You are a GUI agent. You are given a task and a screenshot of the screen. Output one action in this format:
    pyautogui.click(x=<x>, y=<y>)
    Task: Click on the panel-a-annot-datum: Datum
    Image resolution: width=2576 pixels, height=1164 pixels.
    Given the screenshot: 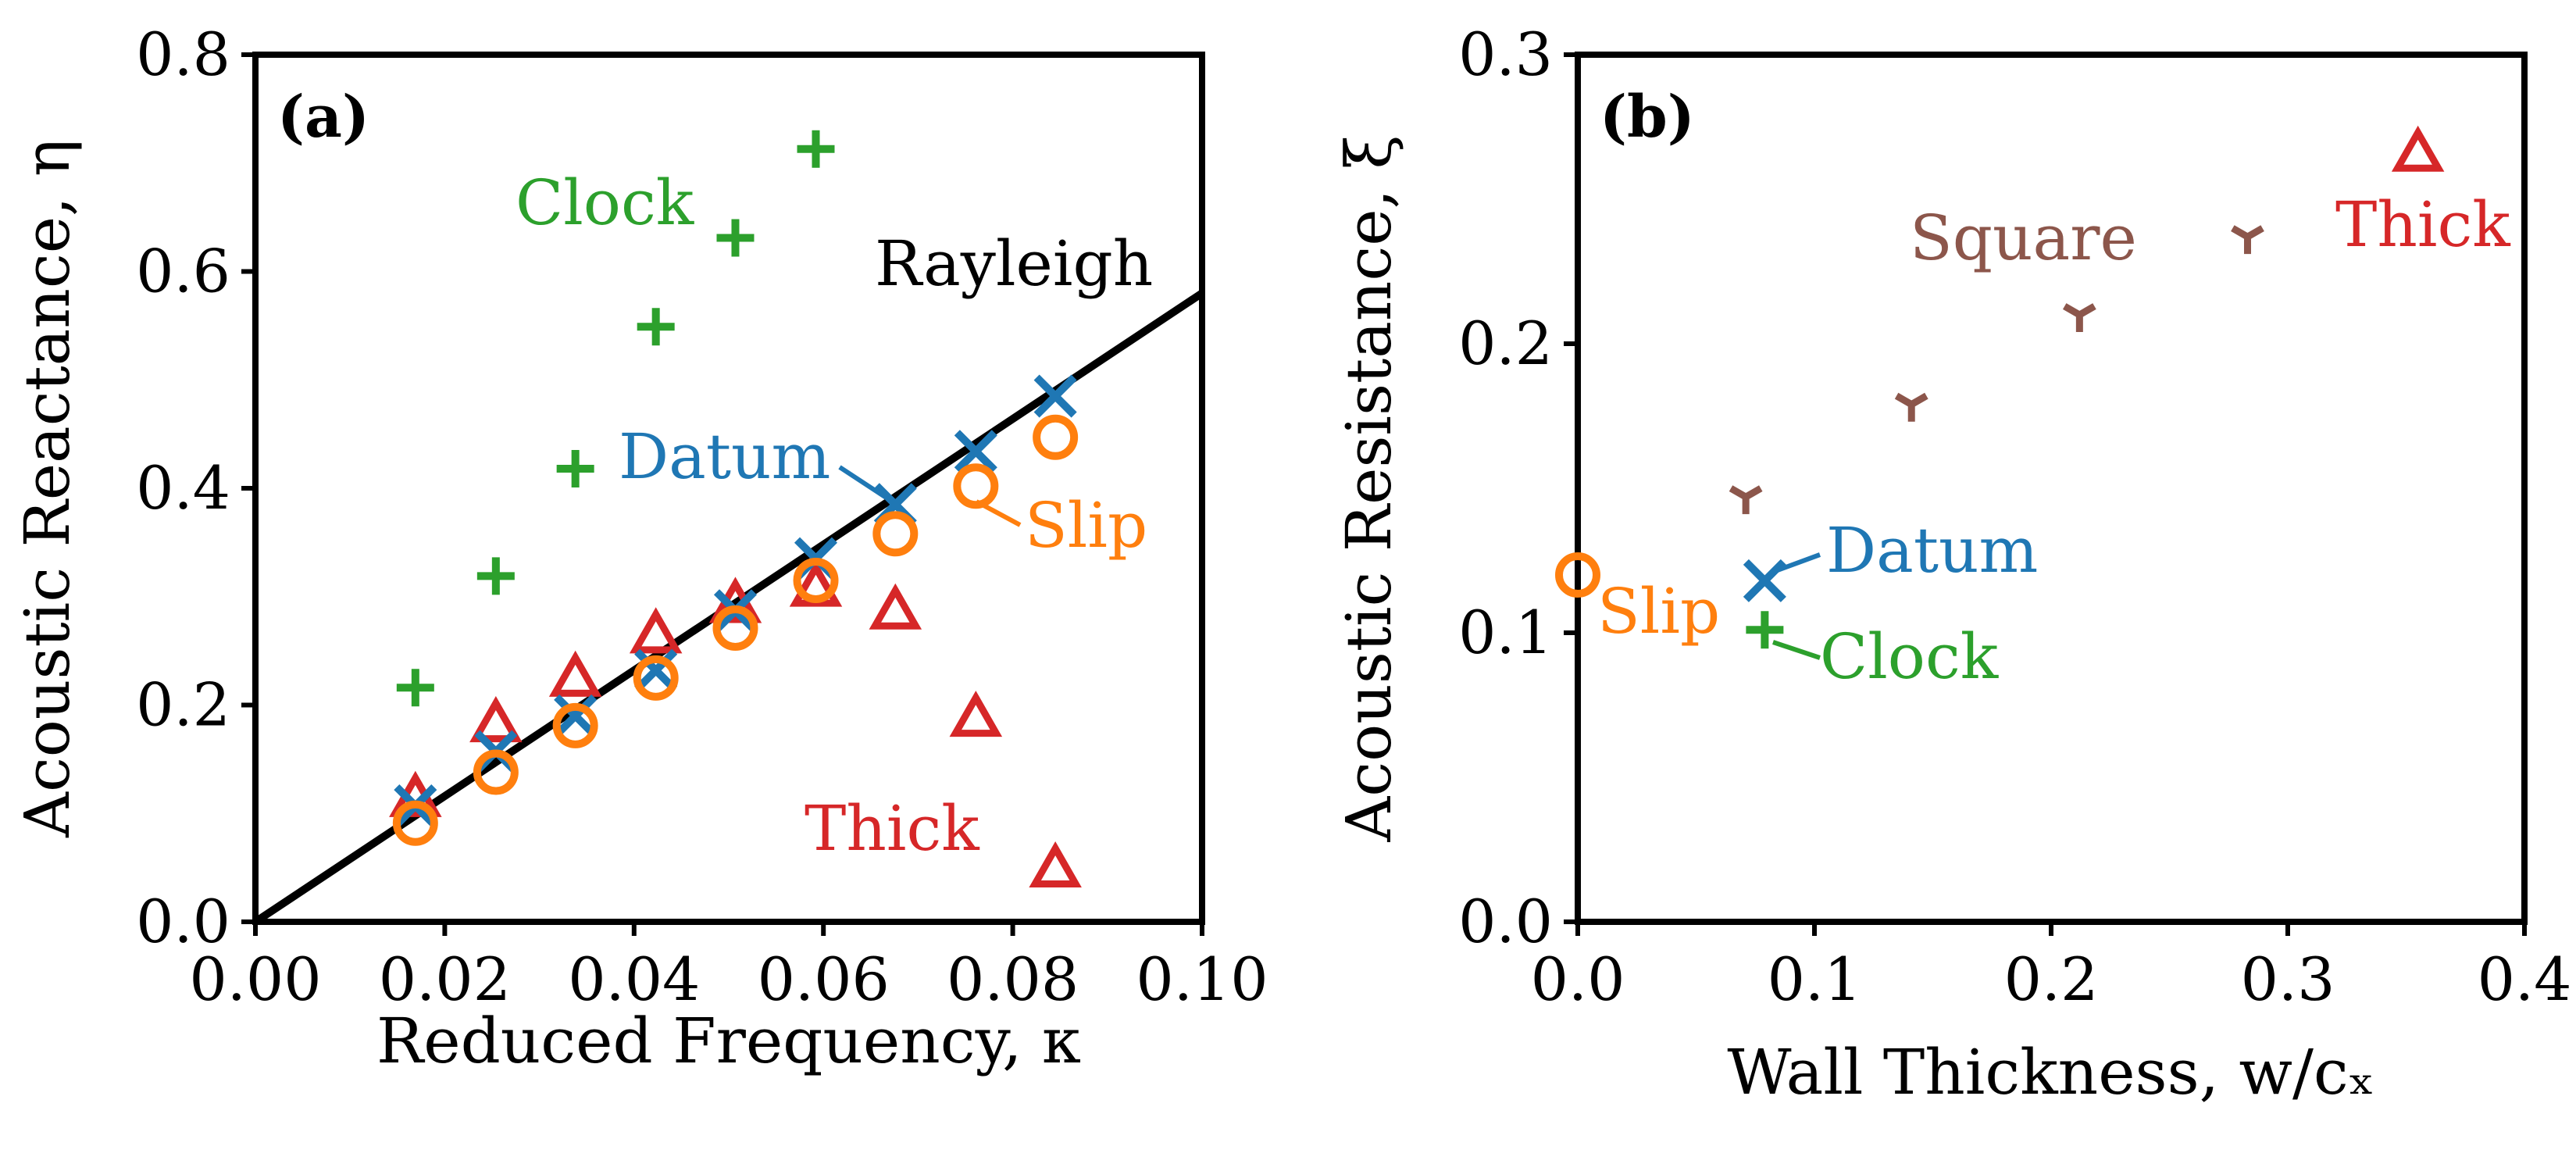 What is the action you would take?
    pyautogui.click(x=724, y=456)
    